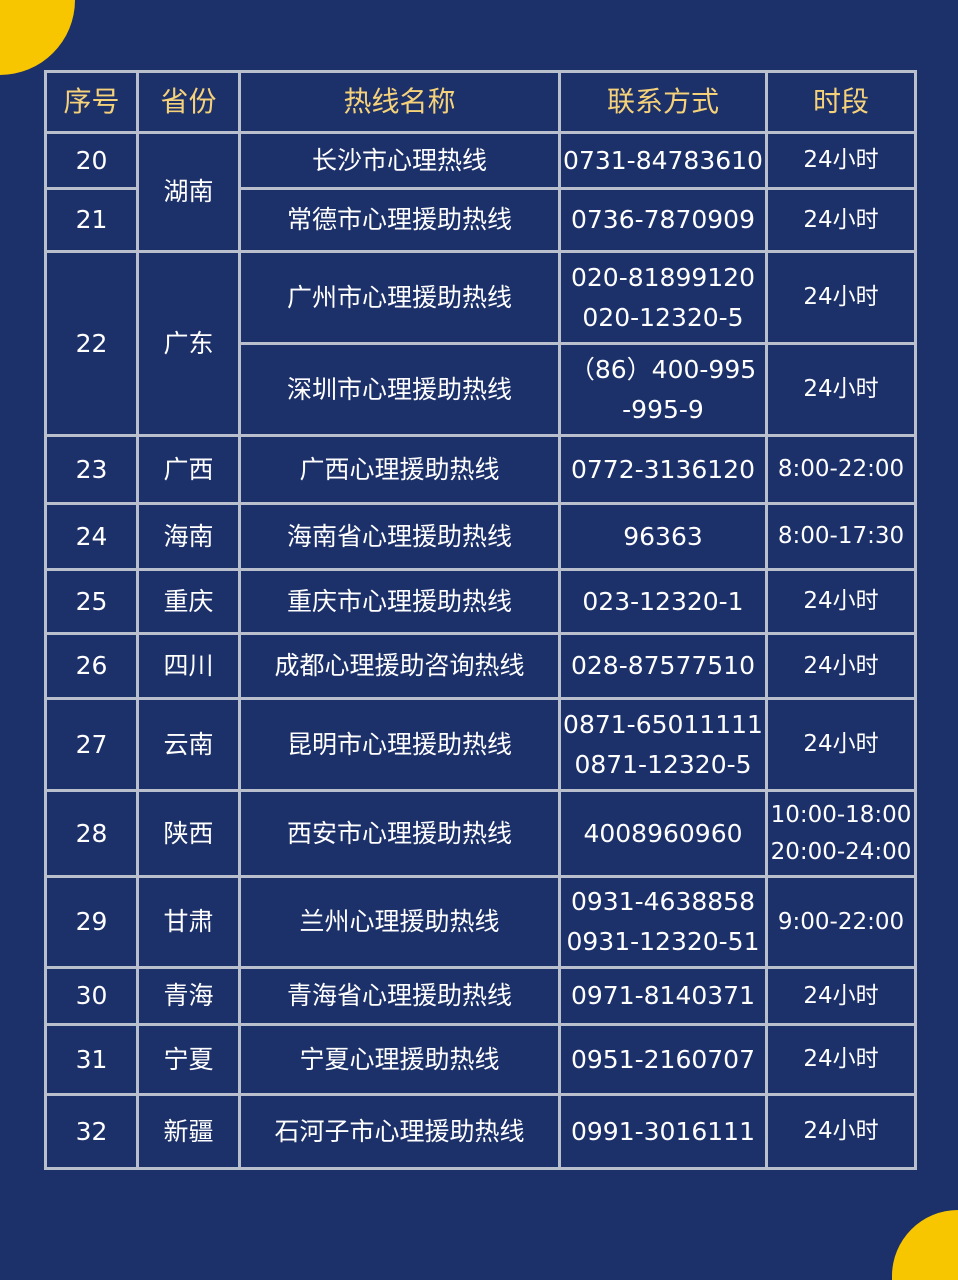 The width and height of the screenshot is (958, 1280). Describe the element at coordinates (663, 369) in the screenshot. I see `contact-cell-line: （86）400-995` at that location.